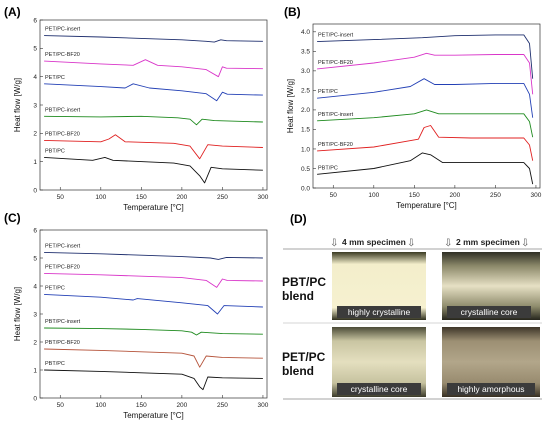 This screenshot has width=550, height=424. Describe the element at coordinates (305, 188) in the screenshot. I see `y-tick-label: 0.0` at that location.